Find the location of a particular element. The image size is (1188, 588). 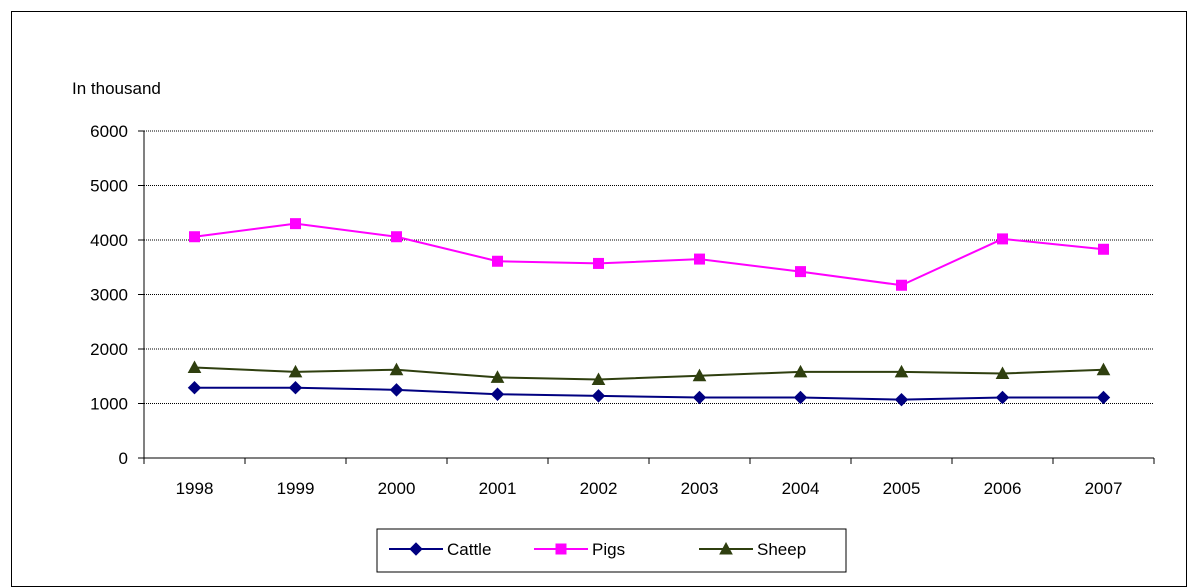

x-tick-label: 2002 is located at coordinates (599, 488).